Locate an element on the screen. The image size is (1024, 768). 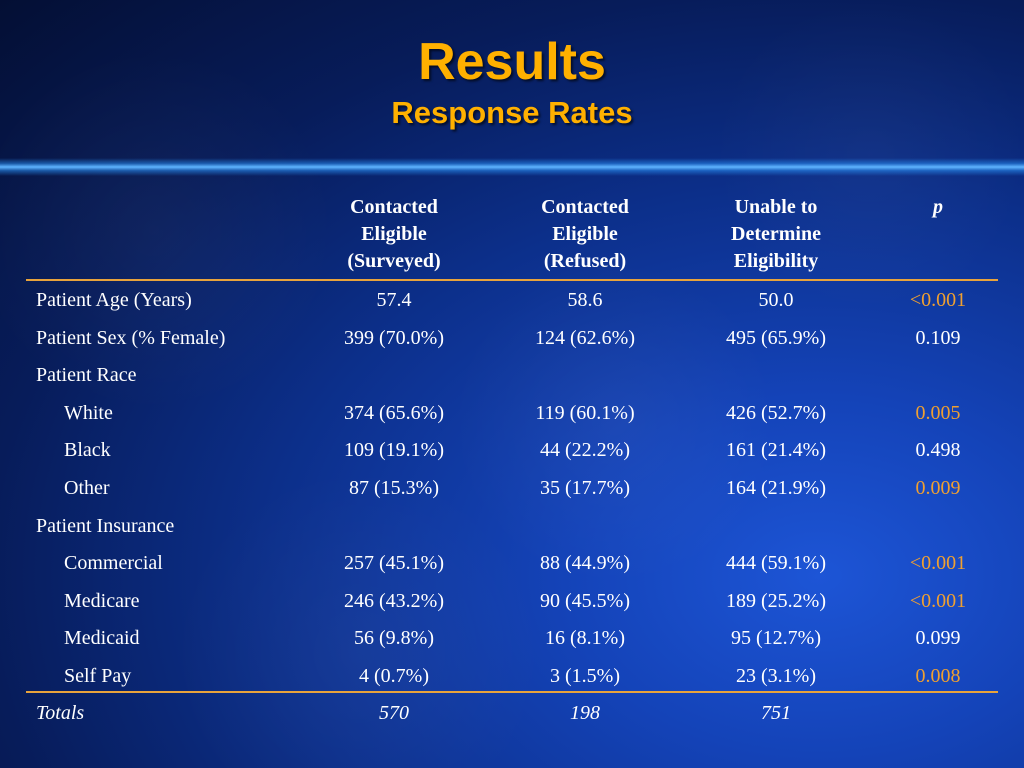
table-row: Patient Insurance is located at coordinates (512, 526).